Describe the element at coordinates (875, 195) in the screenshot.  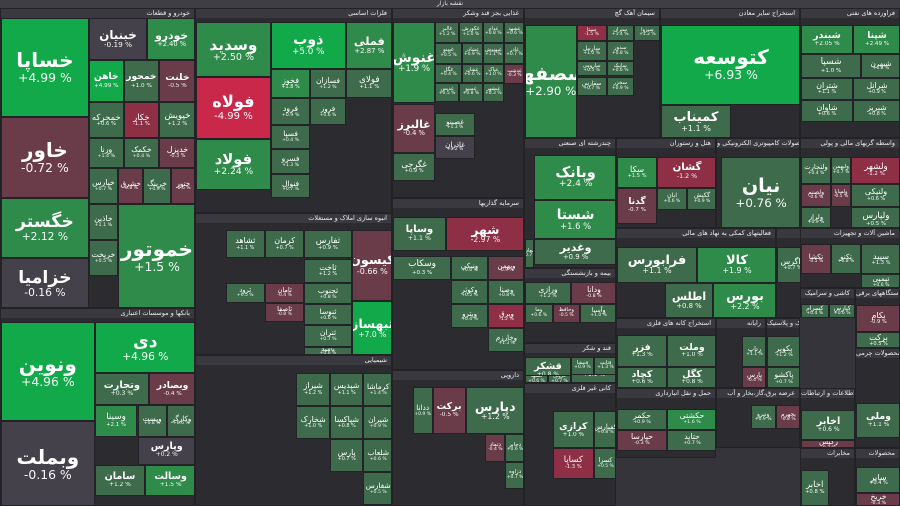
I see `stock-tile: ولنیکی +0.6 %` at that location.